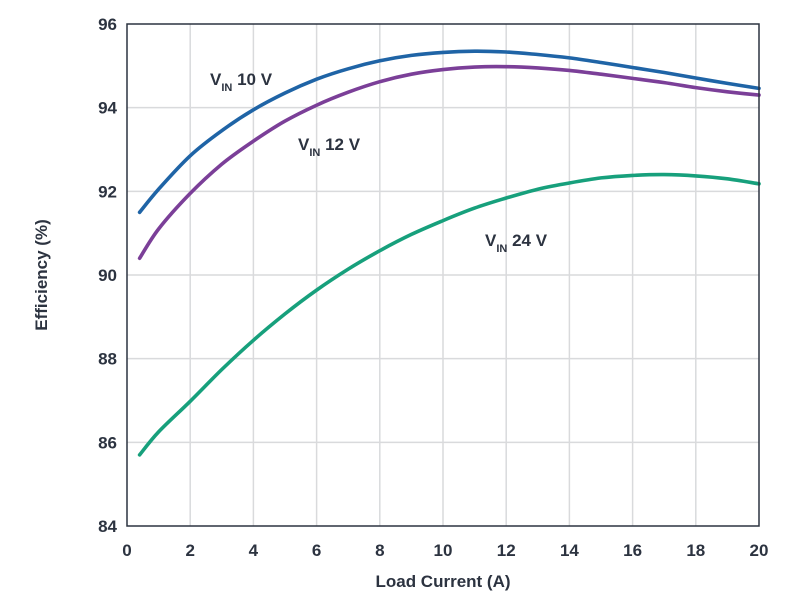 This screenshot has height=606, width=800. Describe the element at coordinates (759, 550) in the screenshot. I see `x-tick-label: 20` at that location.